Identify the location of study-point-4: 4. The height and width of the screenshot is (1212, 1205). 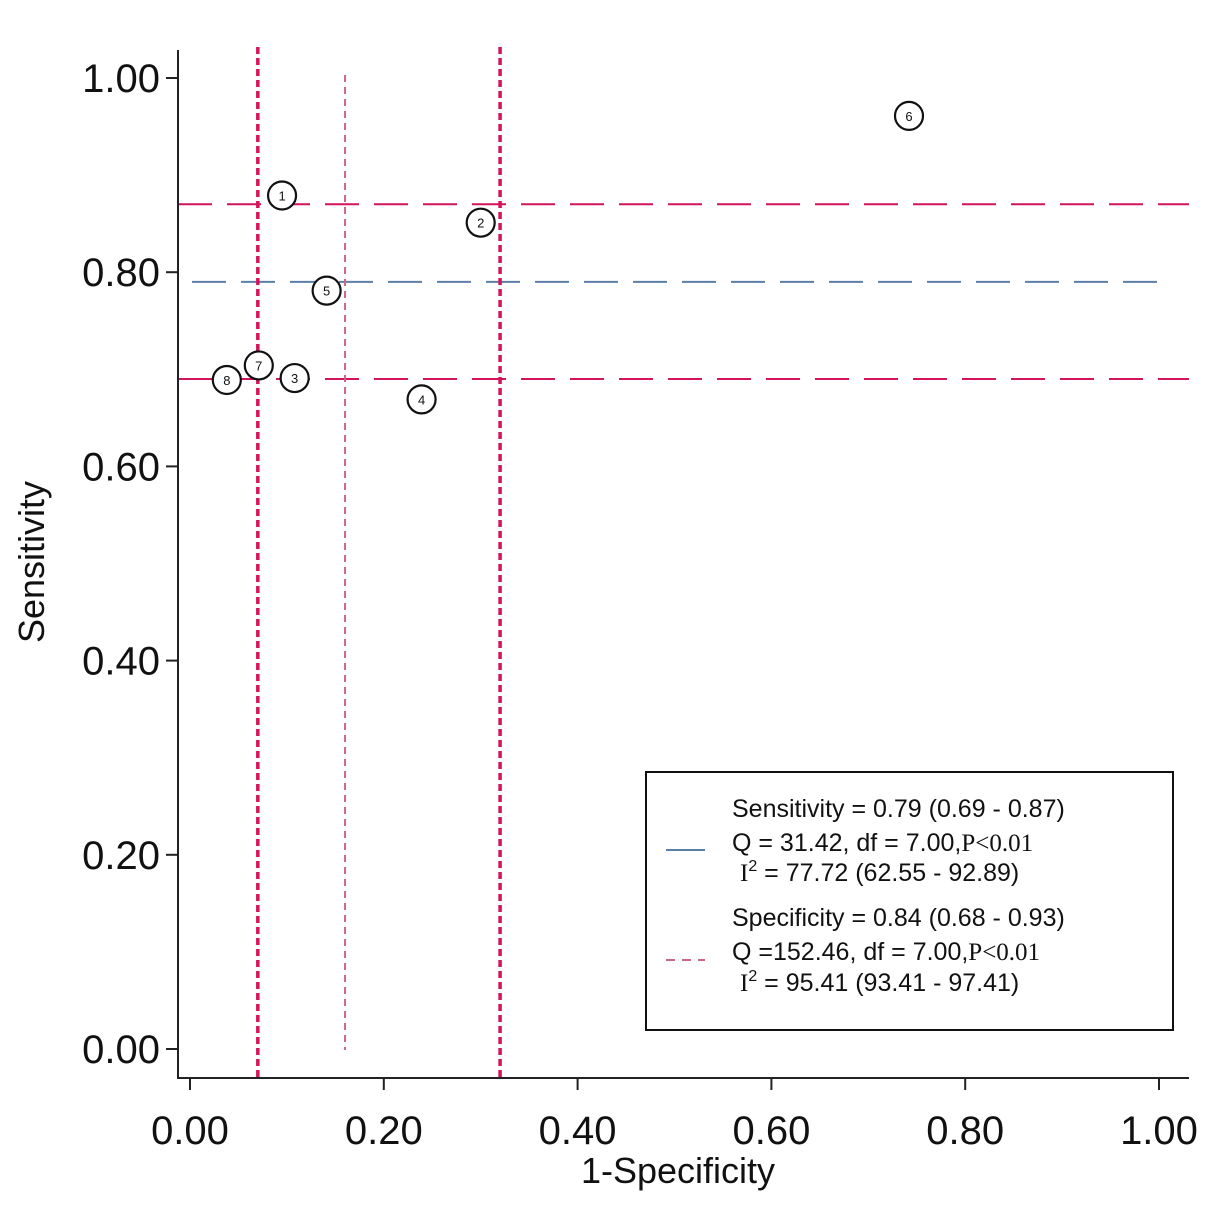
(421, 399).